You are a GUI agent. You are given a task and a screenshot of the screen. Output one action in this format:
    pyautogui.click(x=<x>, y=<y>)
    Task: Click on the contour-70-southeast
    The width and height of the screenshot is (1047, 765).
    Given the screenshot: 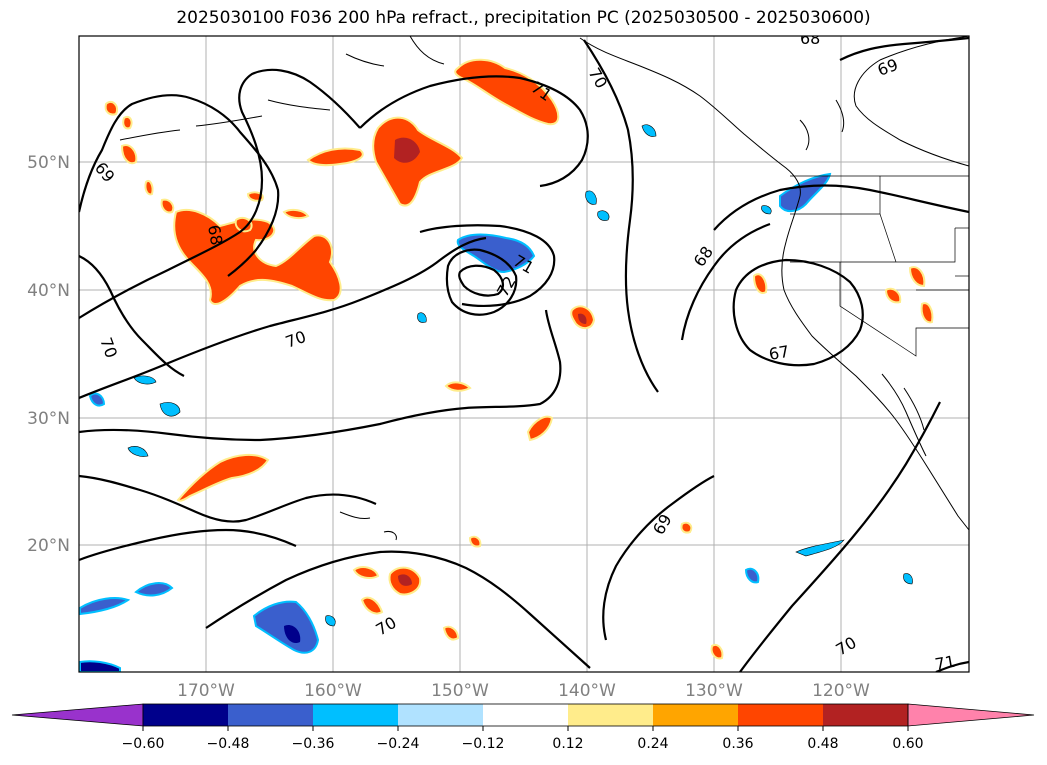 What is the action you would take?
    pyautogui.click(x=840, y=536)
    